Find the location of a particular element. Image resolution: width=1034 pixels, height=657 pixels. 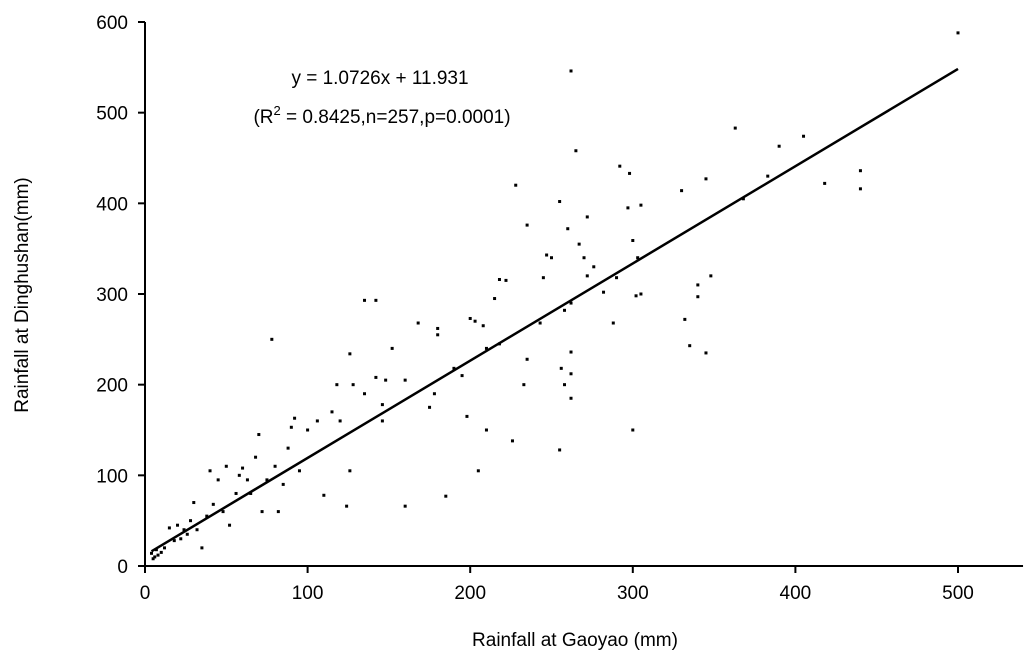

x-tick-label: 500 is located at coordinates (958, 593).